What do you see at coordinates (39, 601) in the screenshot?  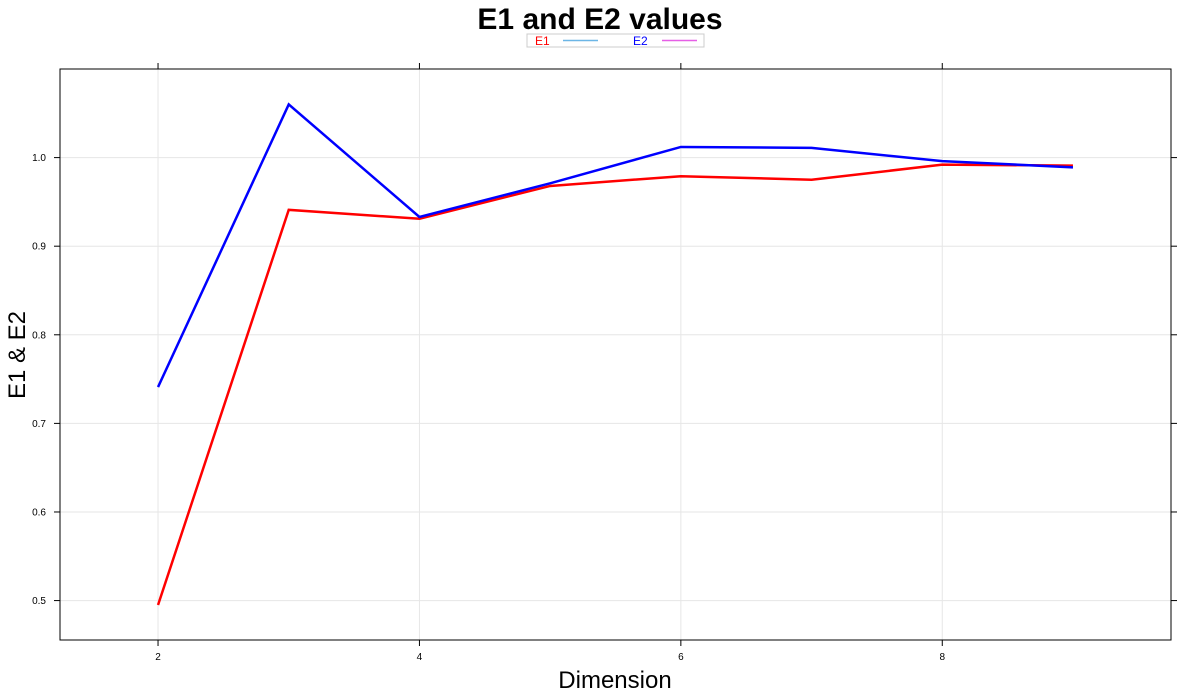 I see `y-tick-label: 0.5` at bounding box center [39, 601].